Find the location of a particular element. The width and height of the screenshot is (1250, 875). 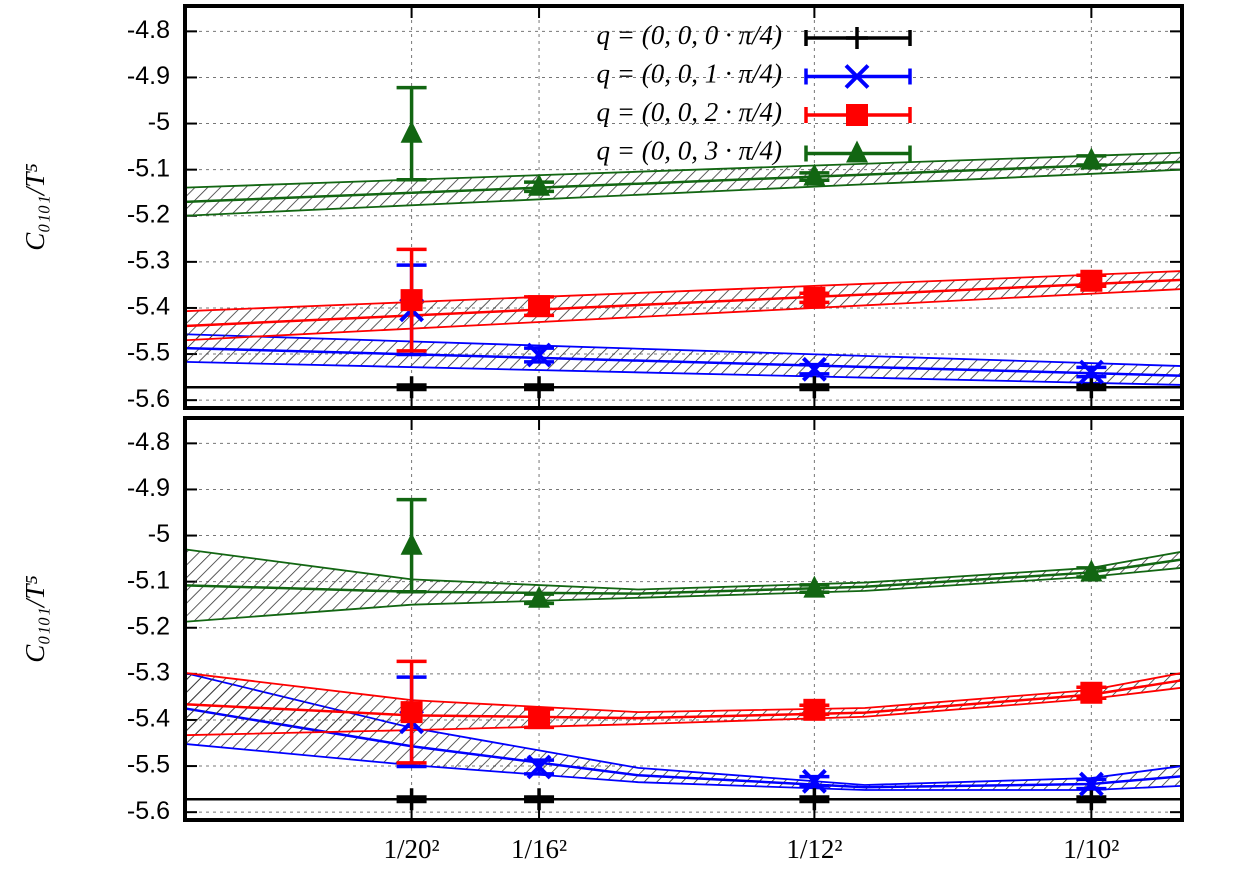

x-tick-label: 1/16² is located at coordinates (539, 849).